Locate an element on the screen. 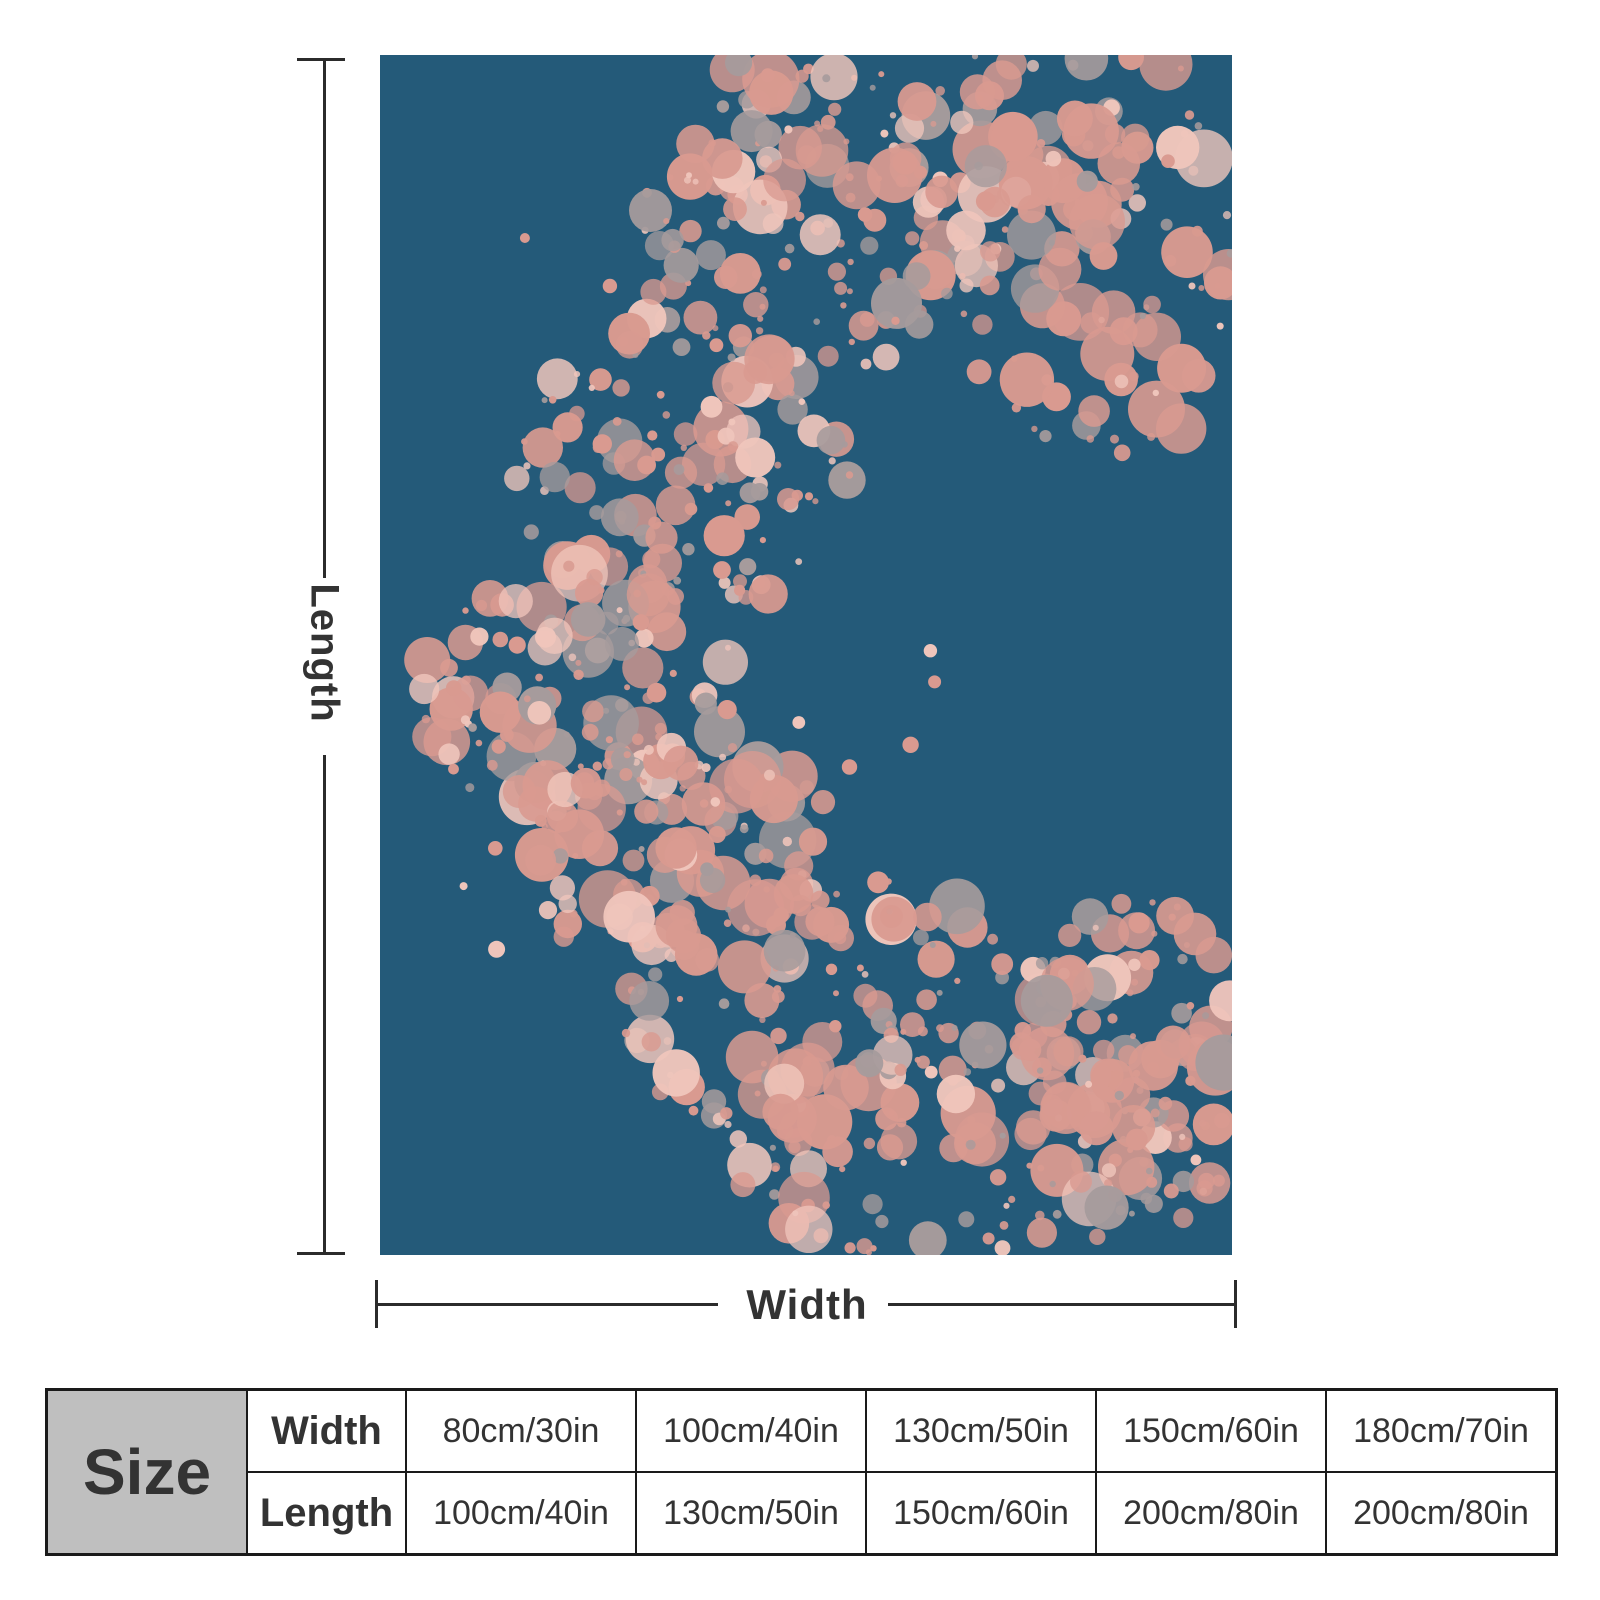 The width and height of the screenshot is (1600, 1600). width-value: 80cm/30in is located at coordinates (521, 1430).